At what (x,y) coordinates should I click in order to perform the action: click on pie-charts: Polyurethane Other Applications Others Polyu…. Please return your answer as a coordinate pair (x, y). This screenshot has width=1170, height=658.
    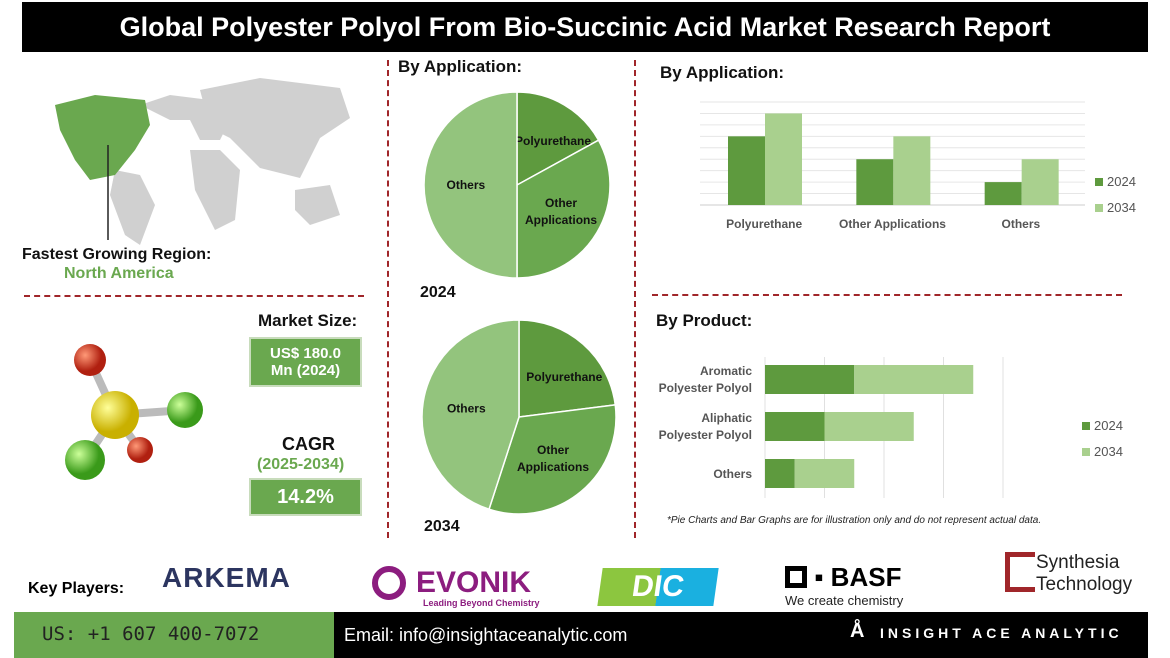
    Looking at the image, I should click on (519, 303).